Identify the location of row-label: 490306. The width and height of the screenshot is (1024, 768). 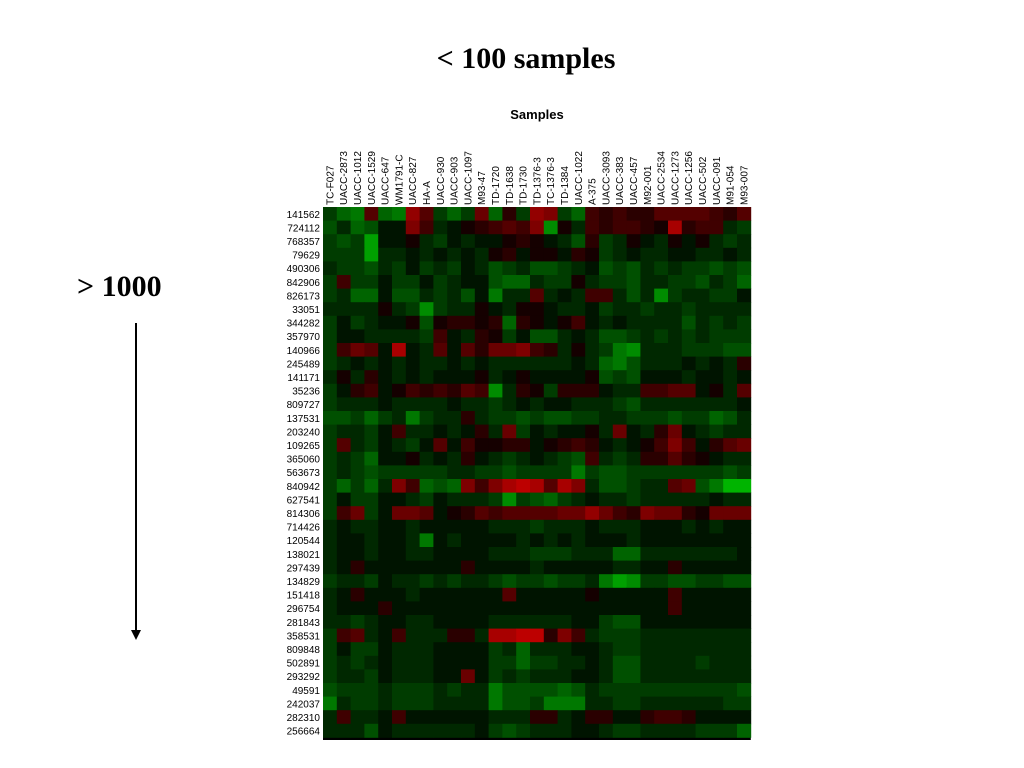
(304, 269).